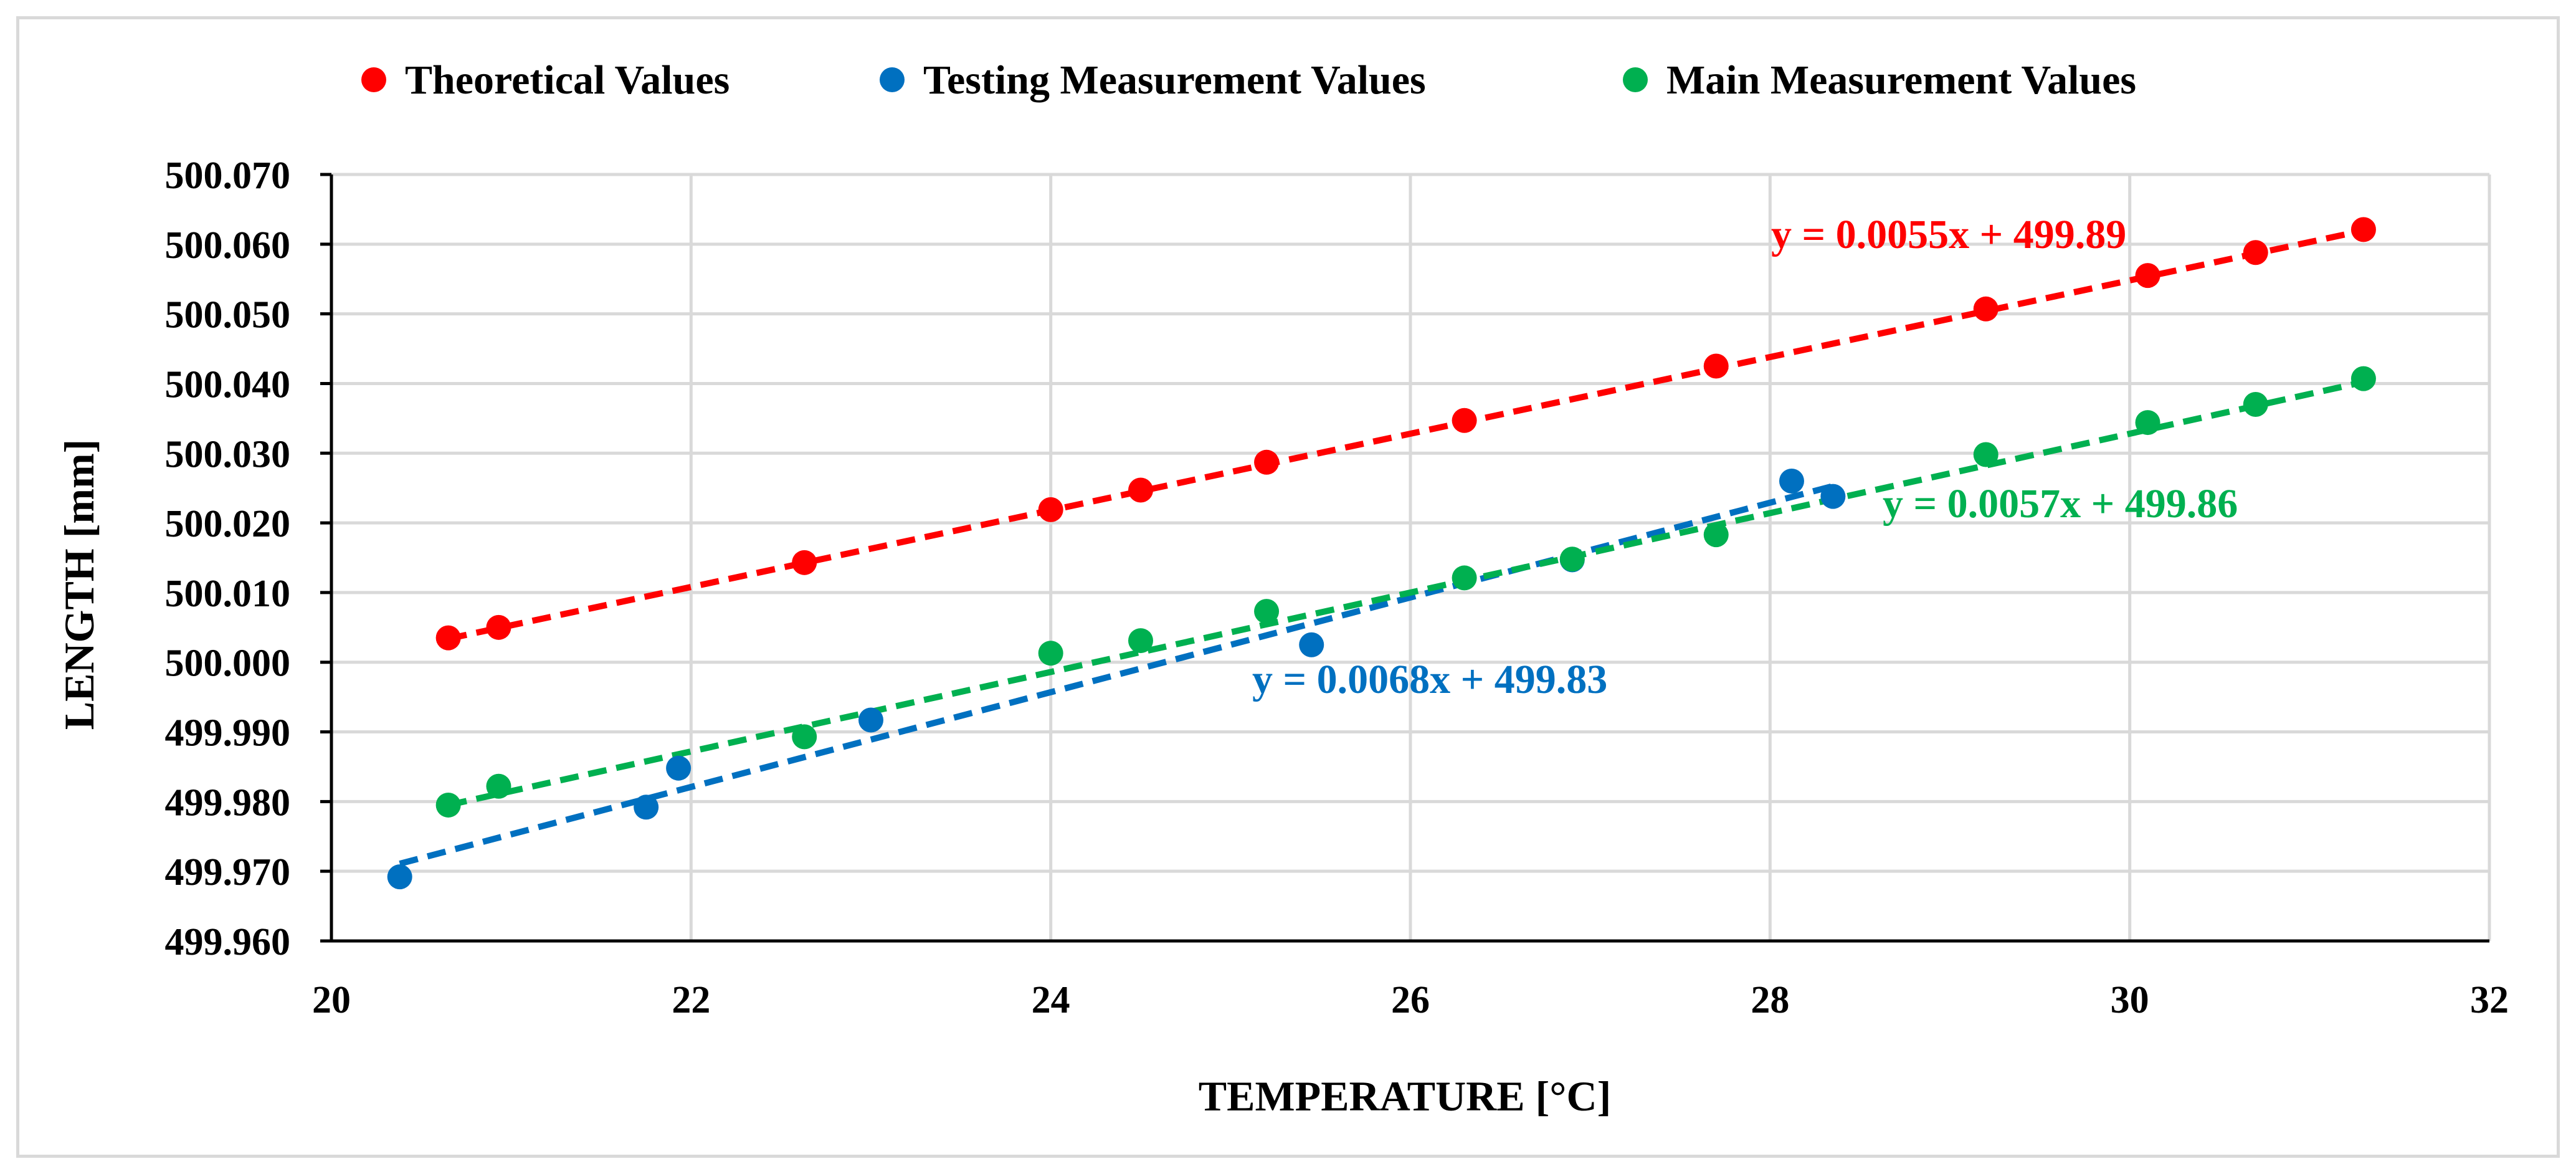 The height and width of the screenshot is (1174, 2576). I want to click on legend-label: Theoretical Values, so click(567, 80).